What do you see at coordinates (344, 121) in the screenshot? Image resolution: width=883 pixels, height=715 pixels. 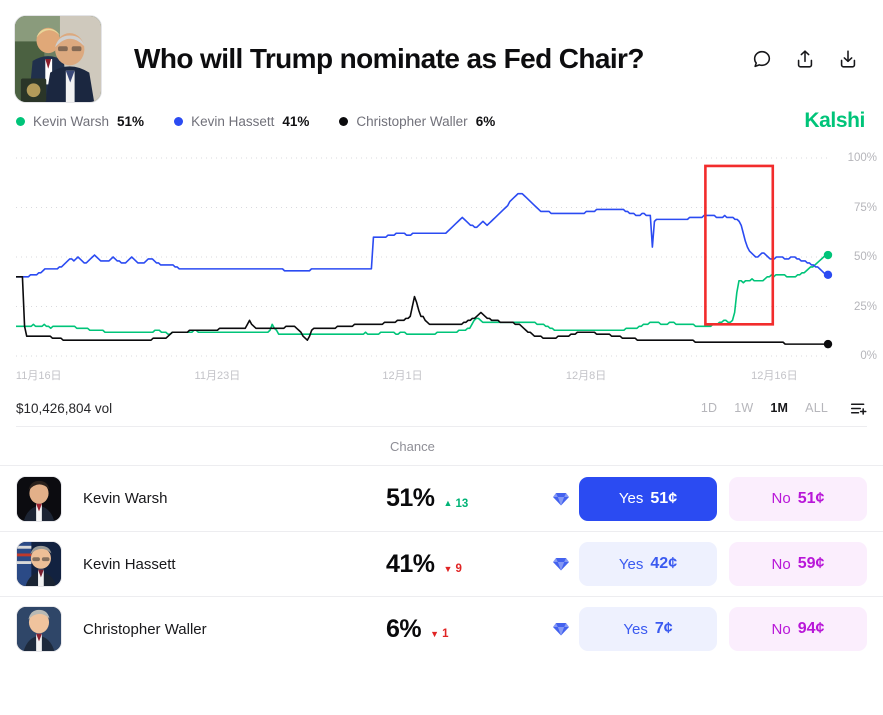 I see `legend-dot-waller` at bounding box center [344, 121].